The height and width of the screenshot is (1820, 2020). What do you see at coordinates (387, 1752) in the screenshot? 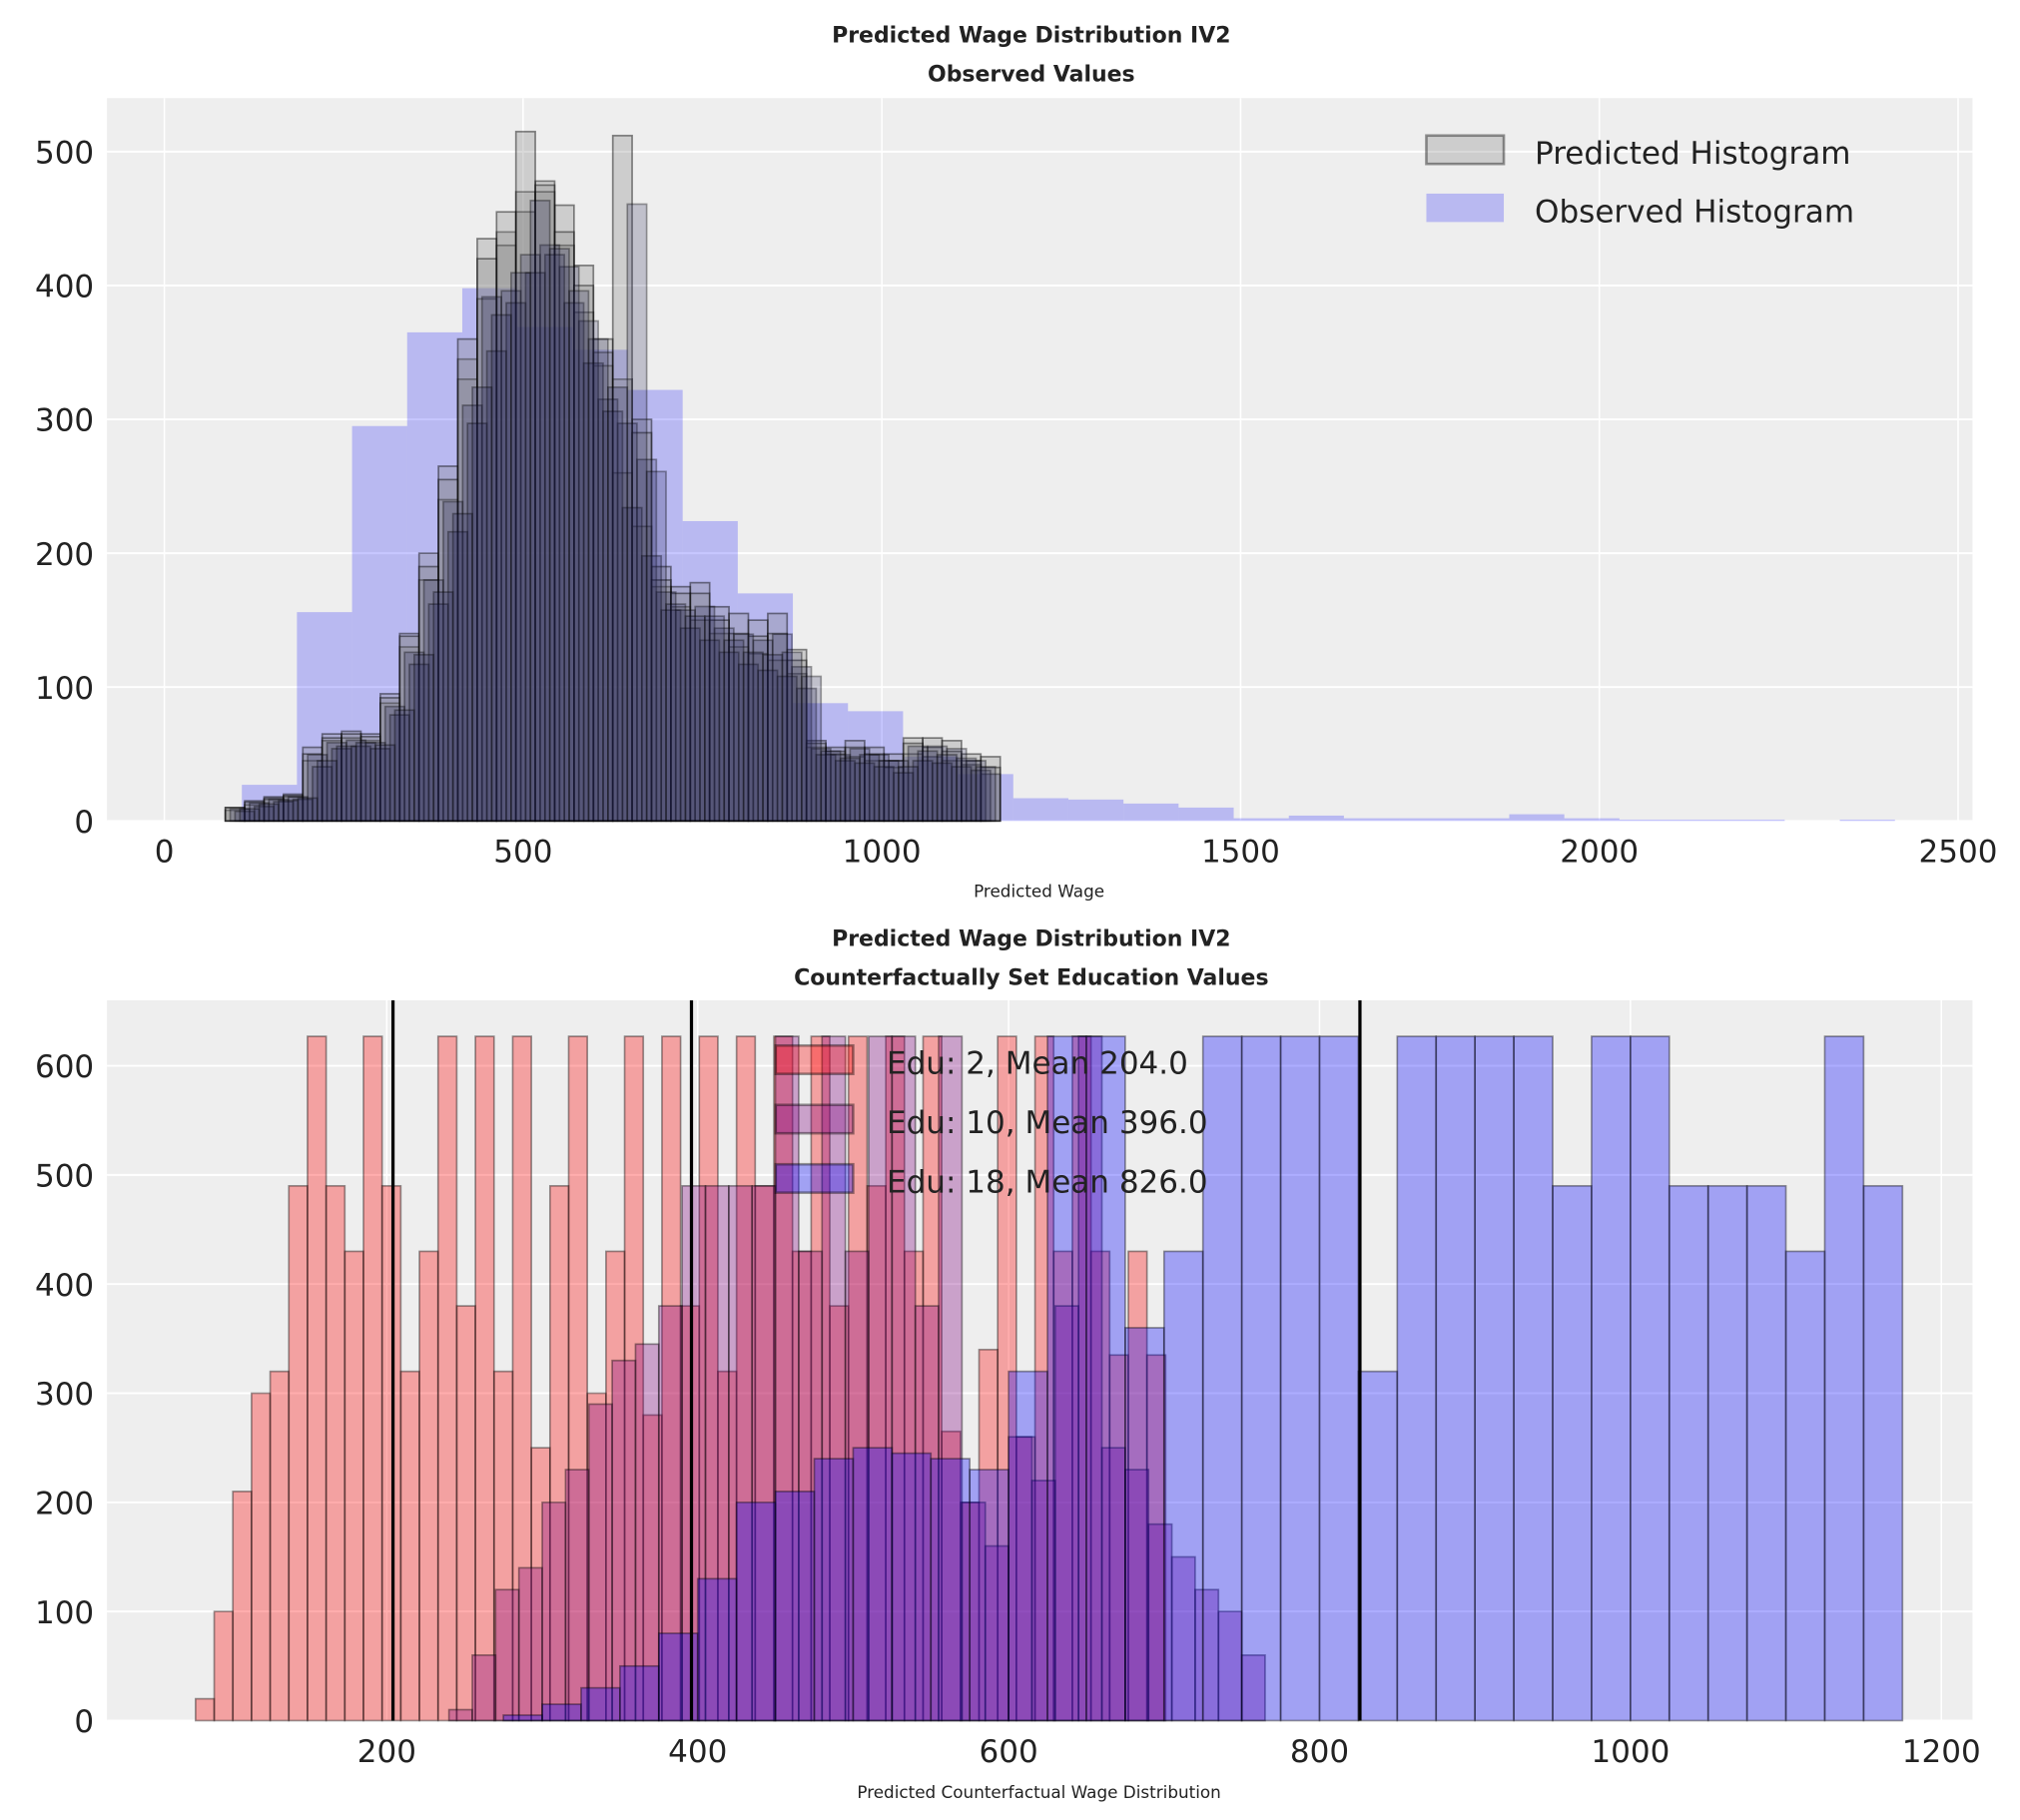
I see `x-tick-label: 200` at bounding box center [387, 1752].